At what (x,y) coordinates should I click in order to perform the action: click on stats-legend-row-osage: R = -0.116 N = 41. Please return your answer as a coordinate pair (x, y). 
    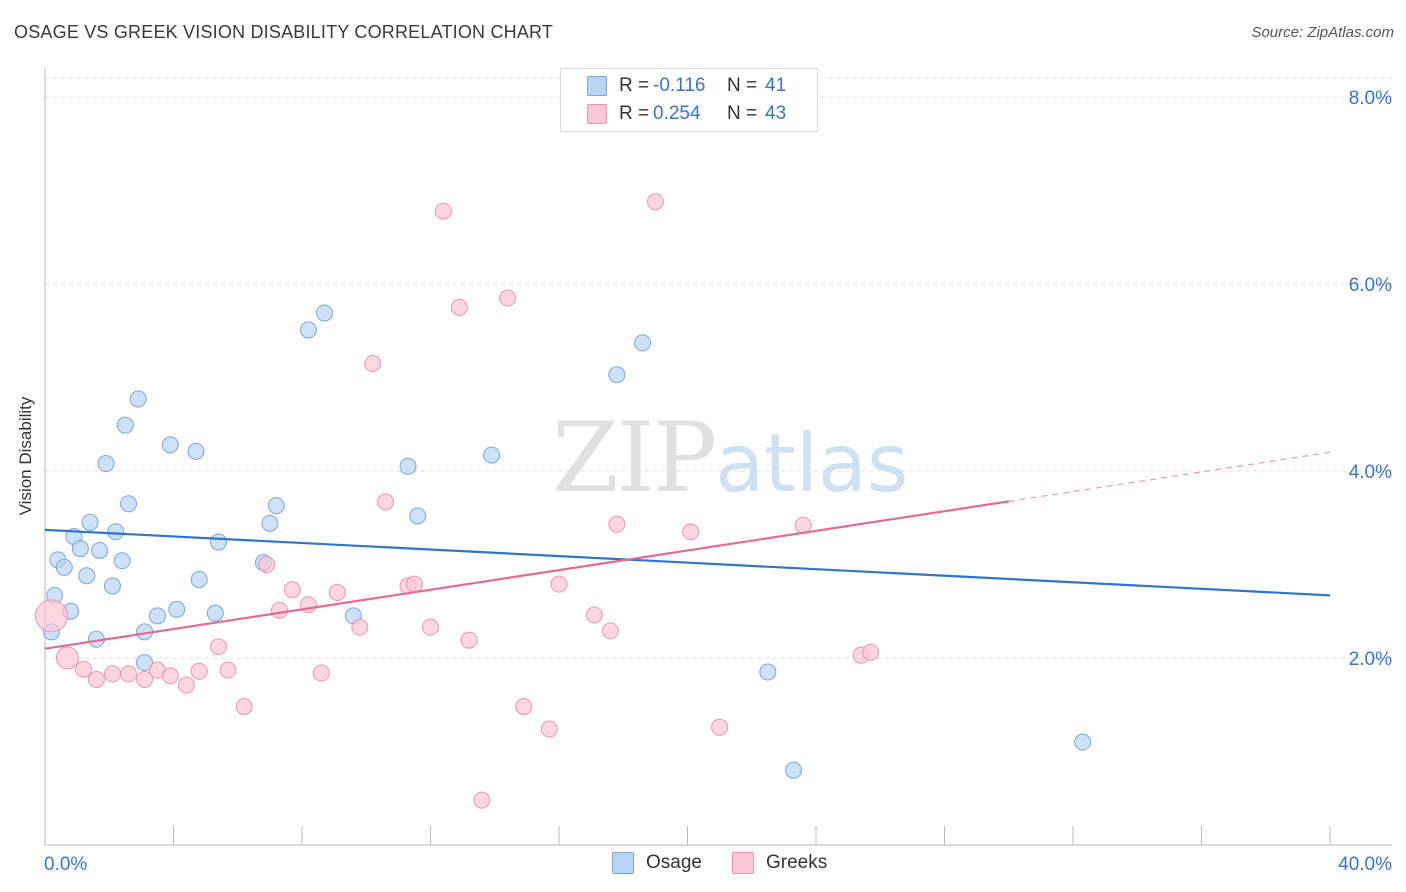
    Looking at the image, I should click on (686, 86).